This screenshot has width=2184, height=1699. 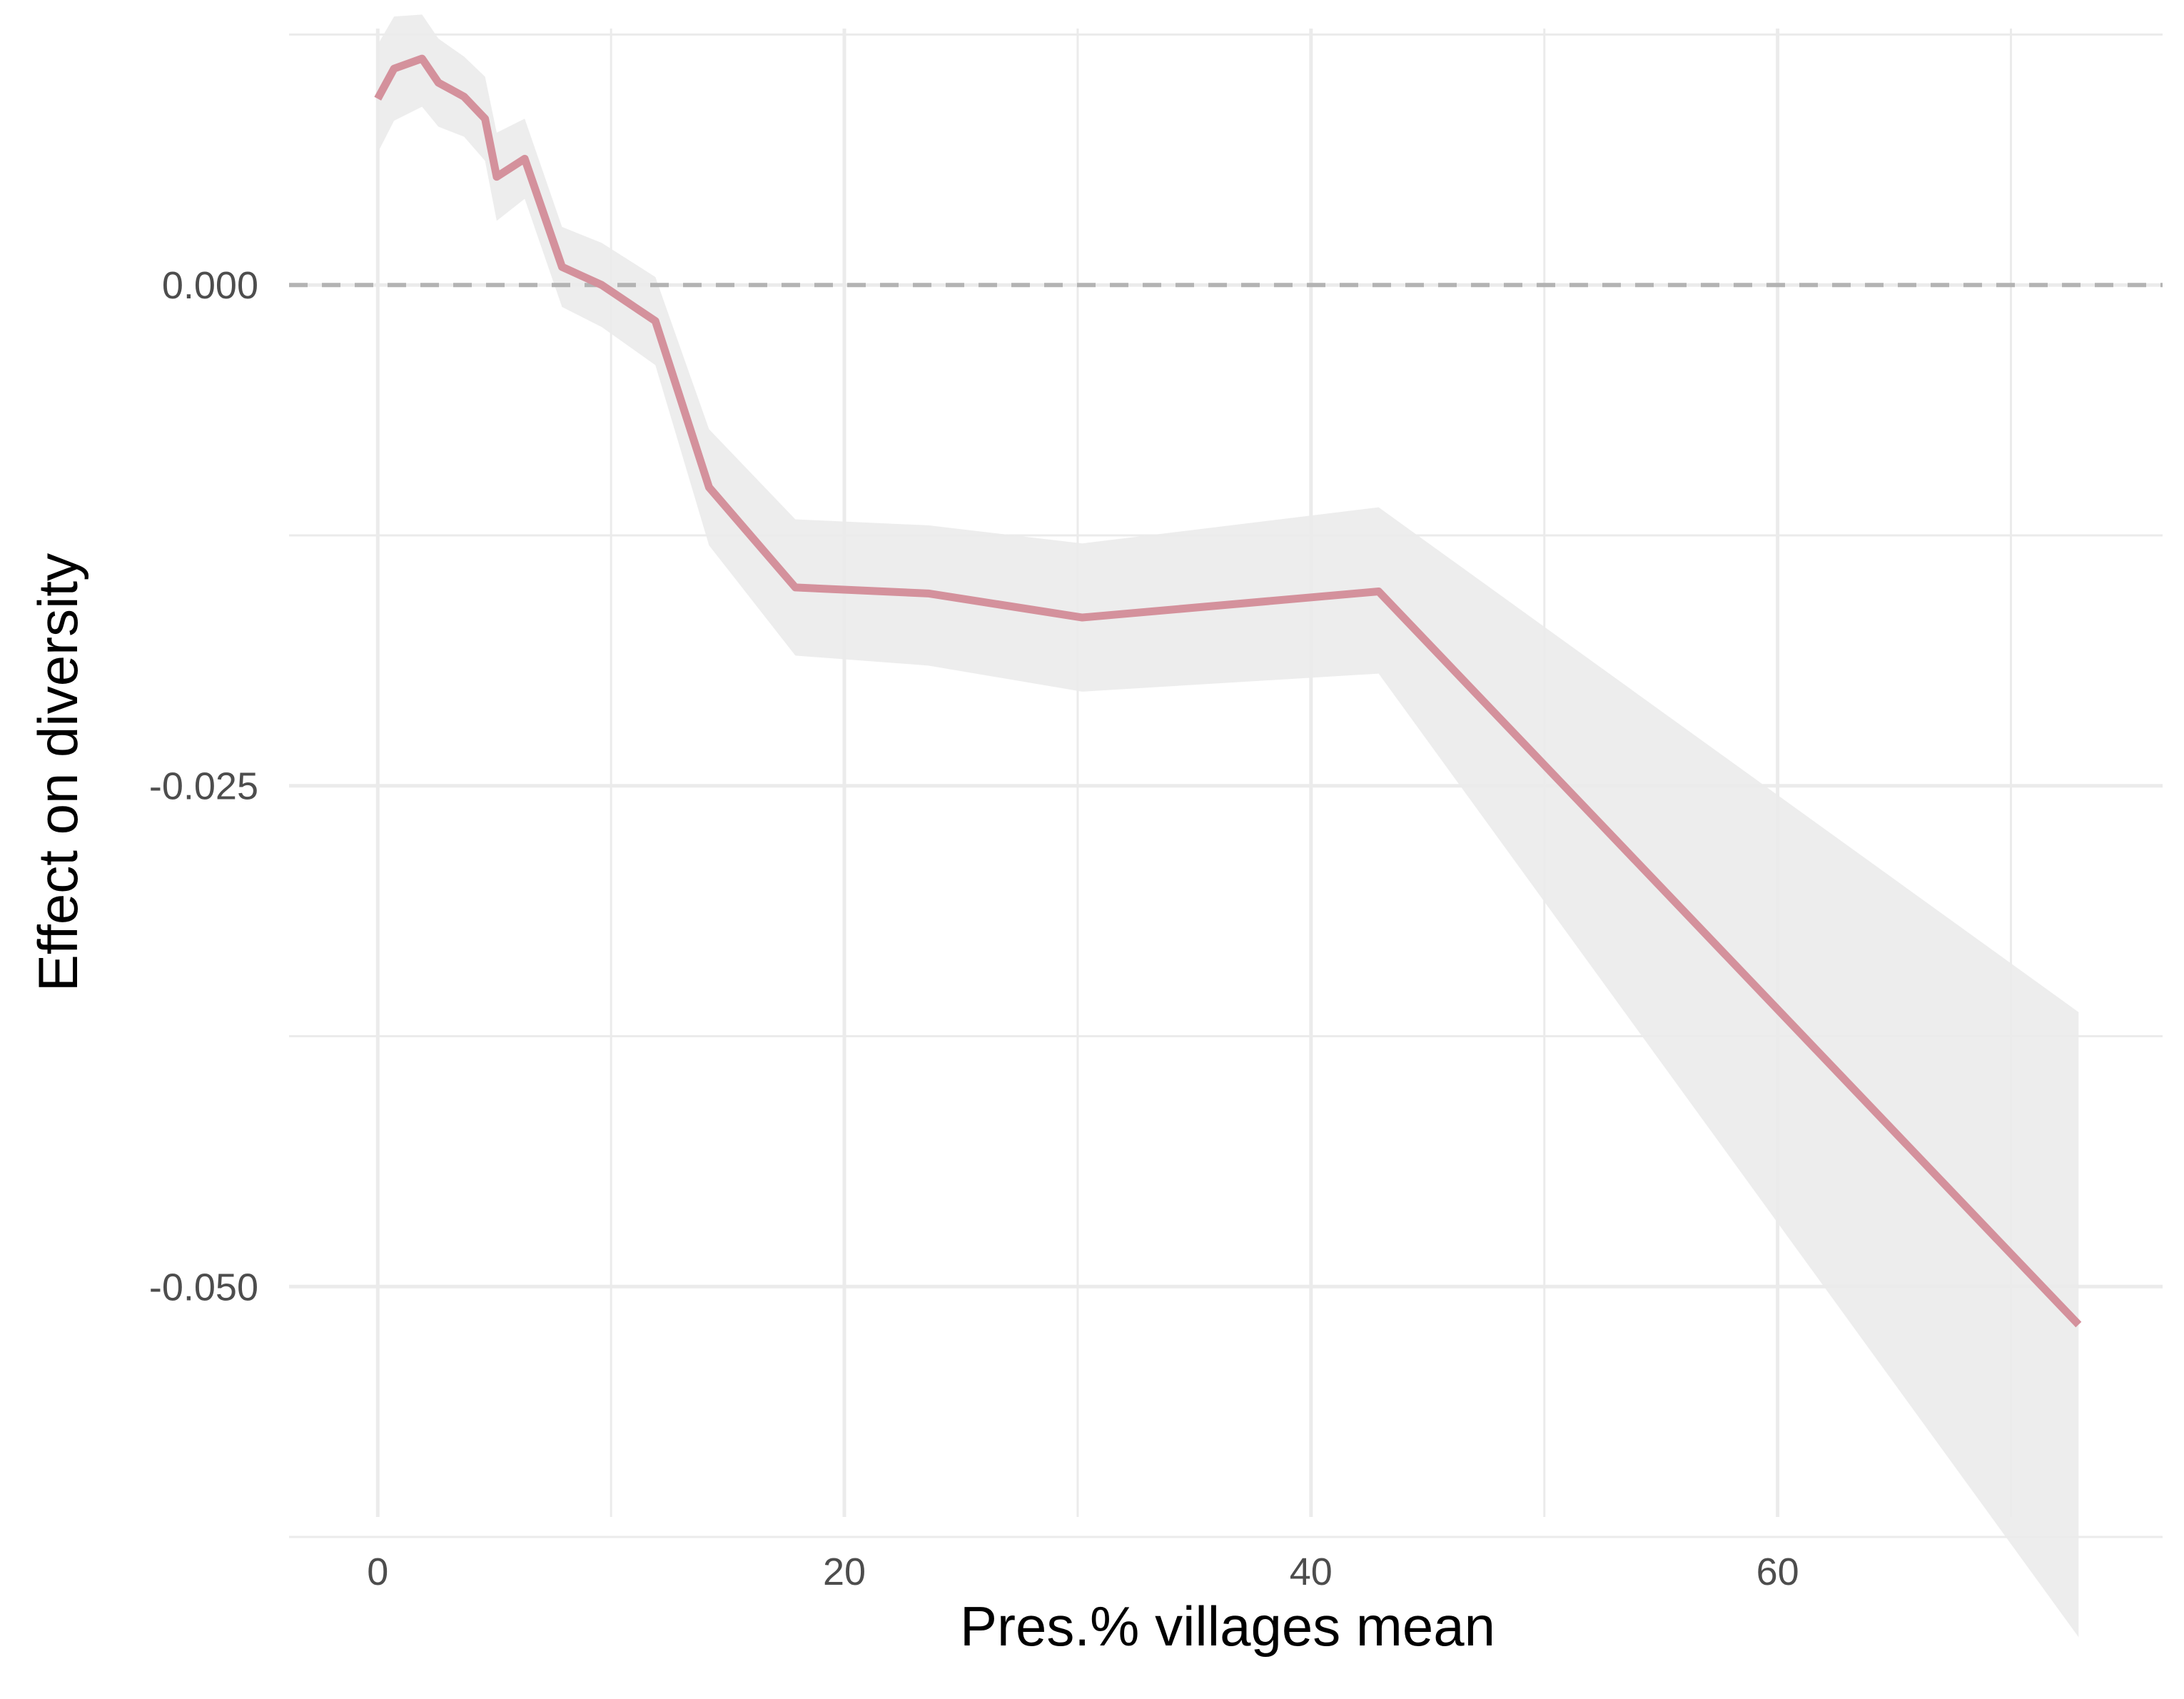 What do you see at coordinates (1227, 1627) in the screenshot?
I see `x-axis-title: Pres.% villages mean` at bounding box center [1227, 1627].